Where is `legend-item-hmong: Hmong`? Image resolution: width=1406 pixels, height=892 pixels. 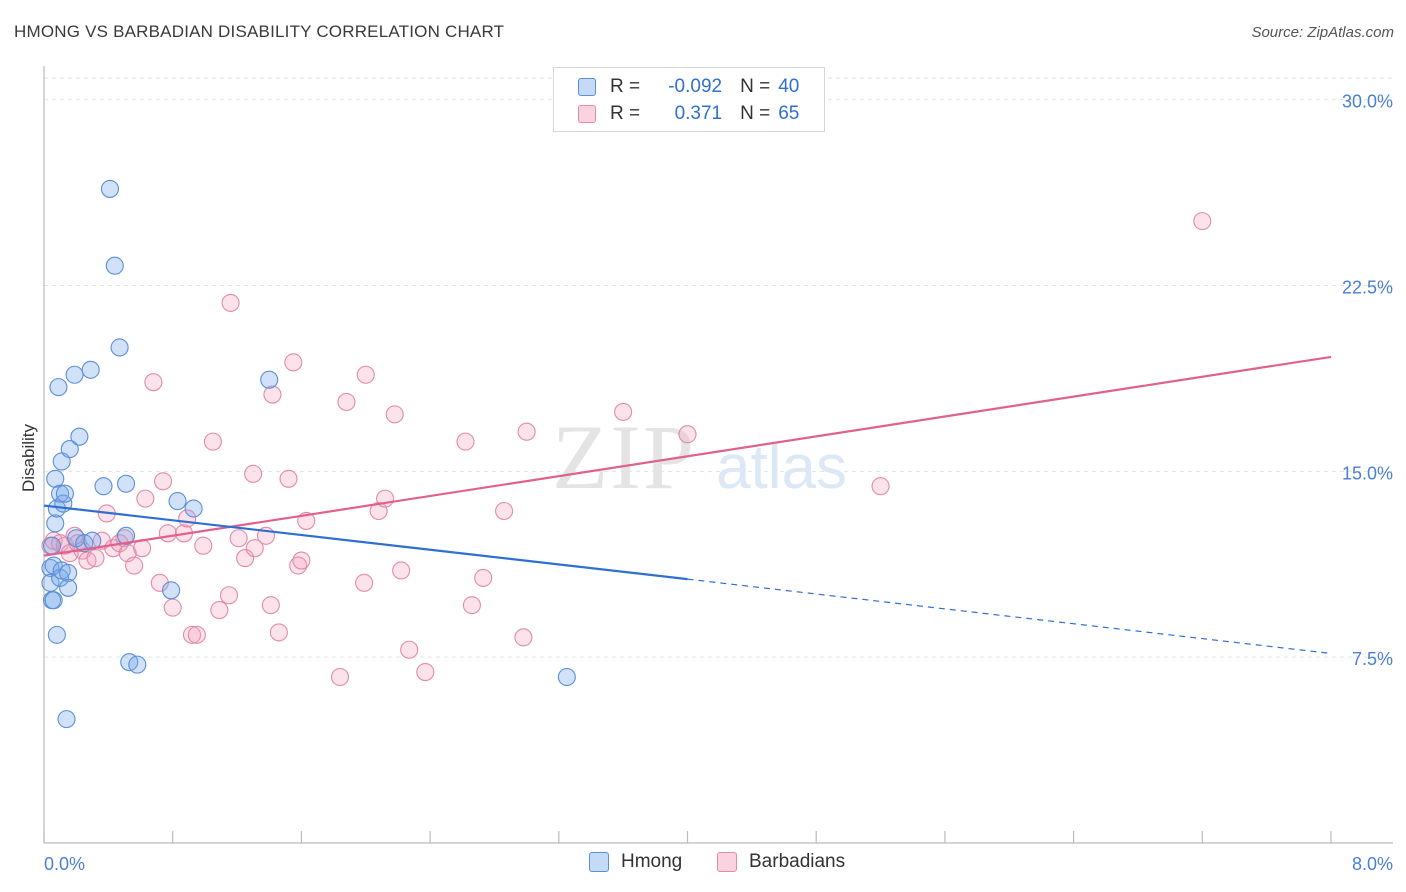 legend-item-hmong: Hmong is located at coordinates (635, 862).